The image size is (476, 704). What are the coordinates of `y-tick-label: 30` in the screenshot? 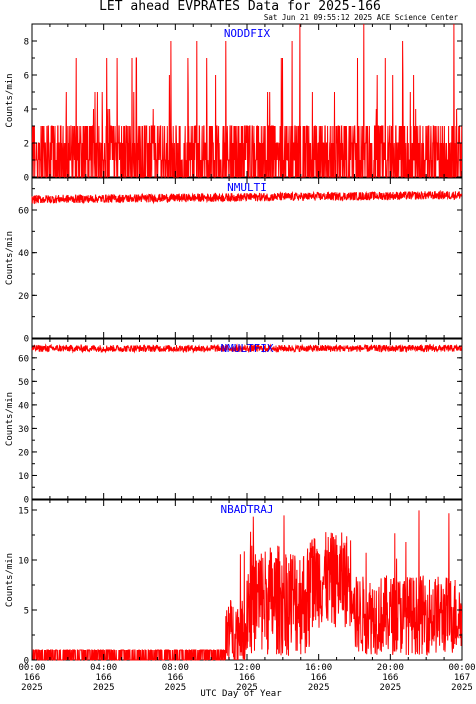 It's located at (23, 430).